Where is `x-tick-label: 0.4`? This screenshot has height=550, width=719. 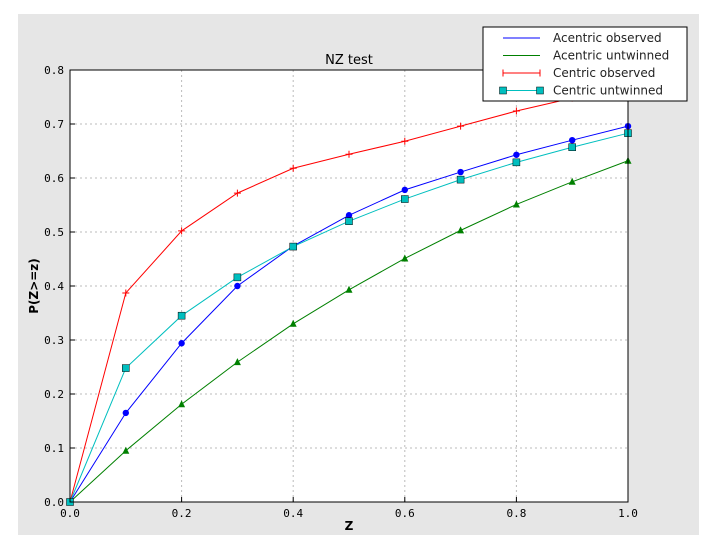 x-tick-label: 0.4 is located at coordinates (293, 513).